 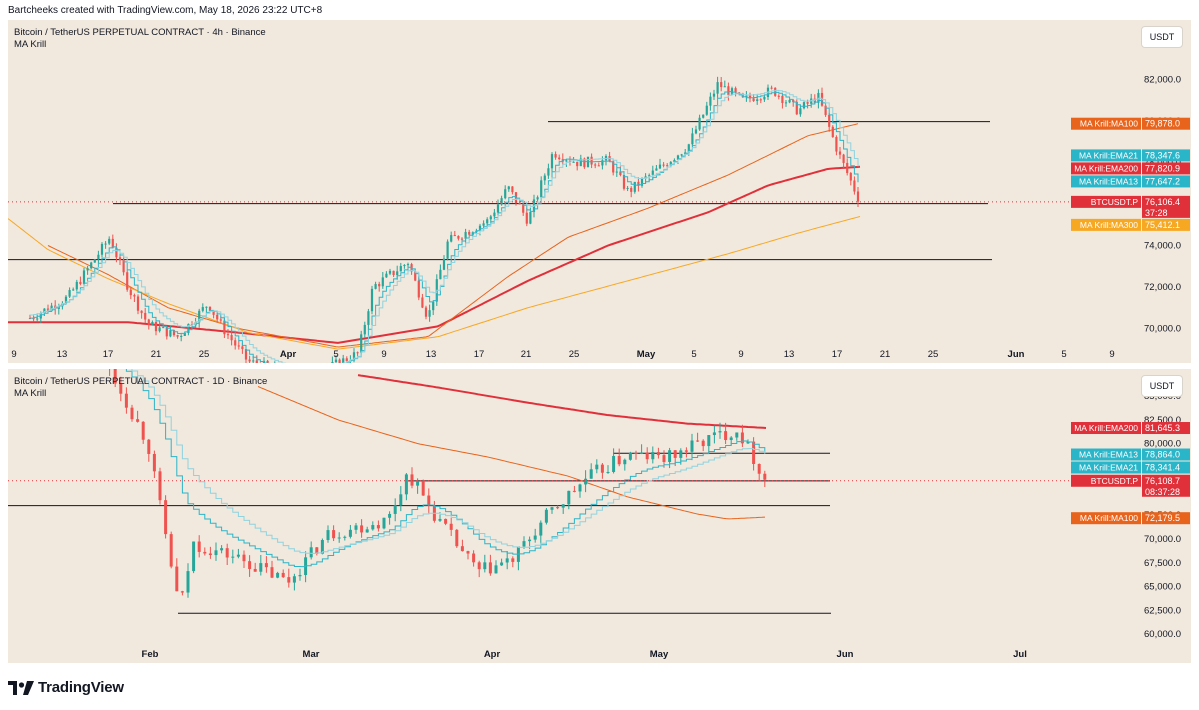 What do you see at coordinates (150, 654) in the screenshot?
I see `x-tick-label: Feb` at bounding box center [150, 654].